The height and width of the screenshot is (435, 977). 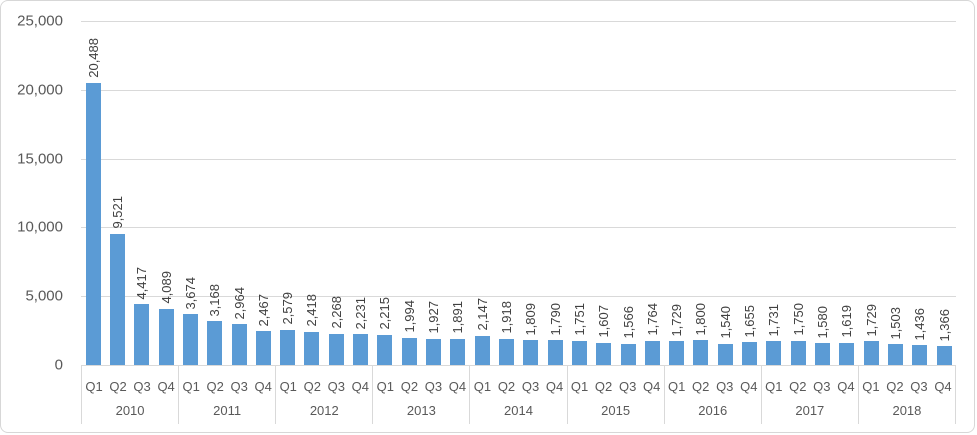 What do you see at coordinates (506, 317) in the screenshot?
I see `bar-value-label: 1,918` at bounding box center [506, 317].